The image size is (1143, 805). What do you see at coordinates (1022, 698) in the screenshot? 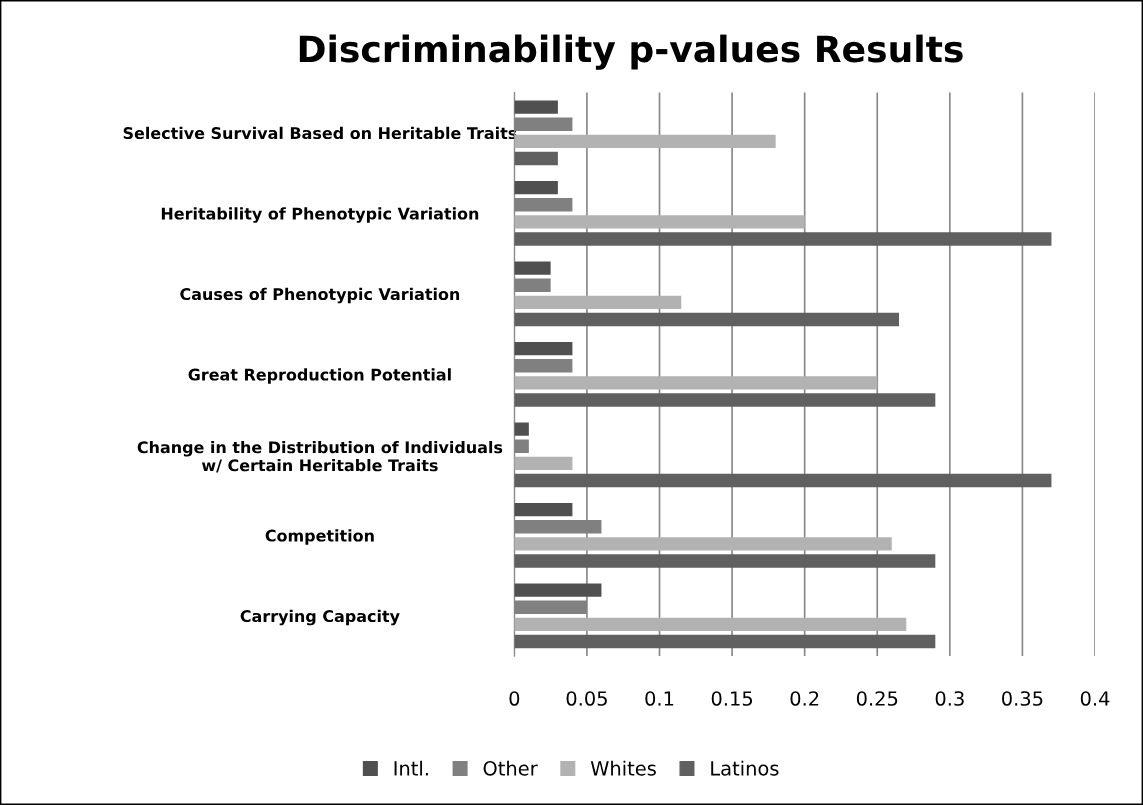
I see `x-tick-label: 0.35` at bounding box center [1022, 698].